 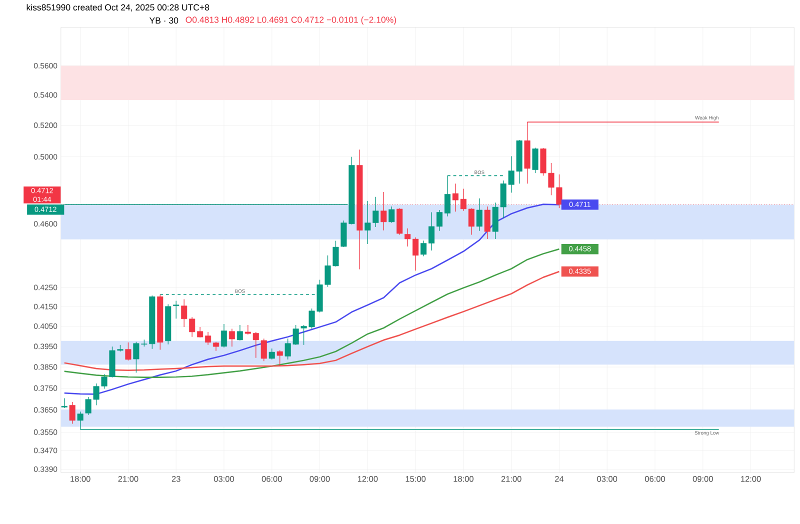 What do you see at coordinates (559, 479) in the screenshot?
I see `x-tick-label: 24` at bounding box center [559, 479].